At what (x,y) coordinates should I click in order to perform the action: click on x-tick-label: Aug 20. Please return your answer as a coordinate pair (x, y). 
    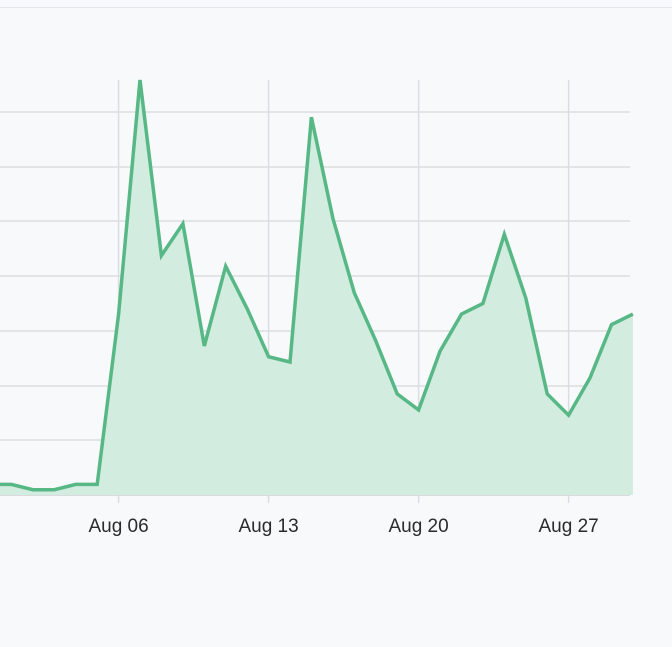
    Looking at the image, I should click on (418, 526).